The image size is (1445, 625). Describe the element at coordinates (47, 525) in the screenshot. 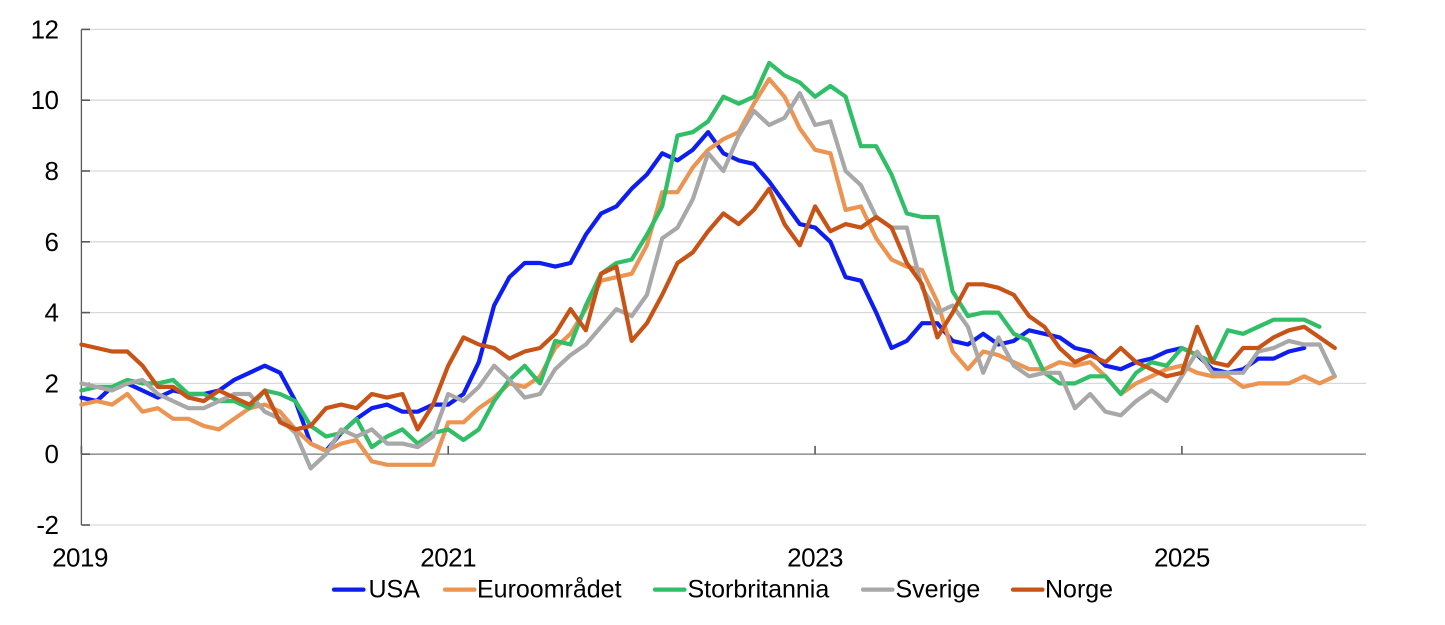

I see `svg-text: -2` at that location.